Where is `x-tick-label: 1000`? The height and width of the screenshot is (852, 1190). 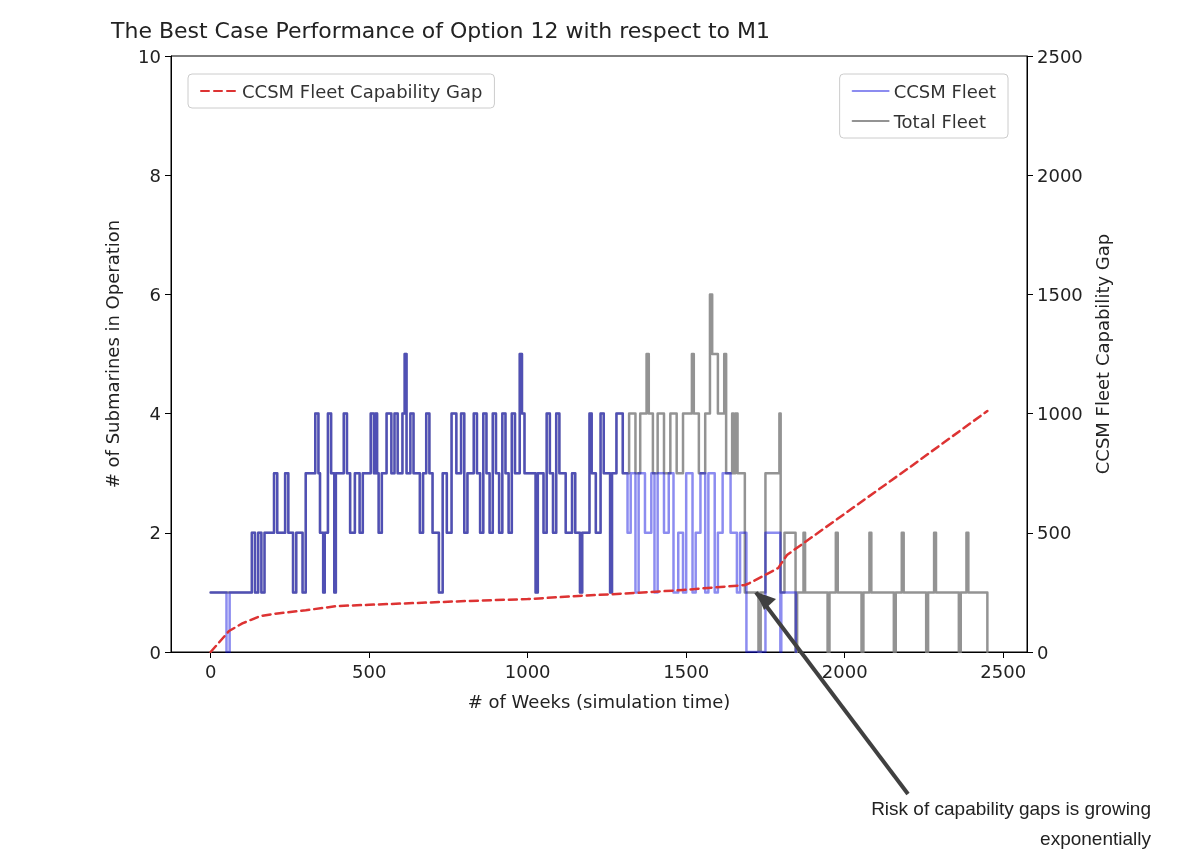 x-tick-label: 1000 is located at coordinates (527, 671).